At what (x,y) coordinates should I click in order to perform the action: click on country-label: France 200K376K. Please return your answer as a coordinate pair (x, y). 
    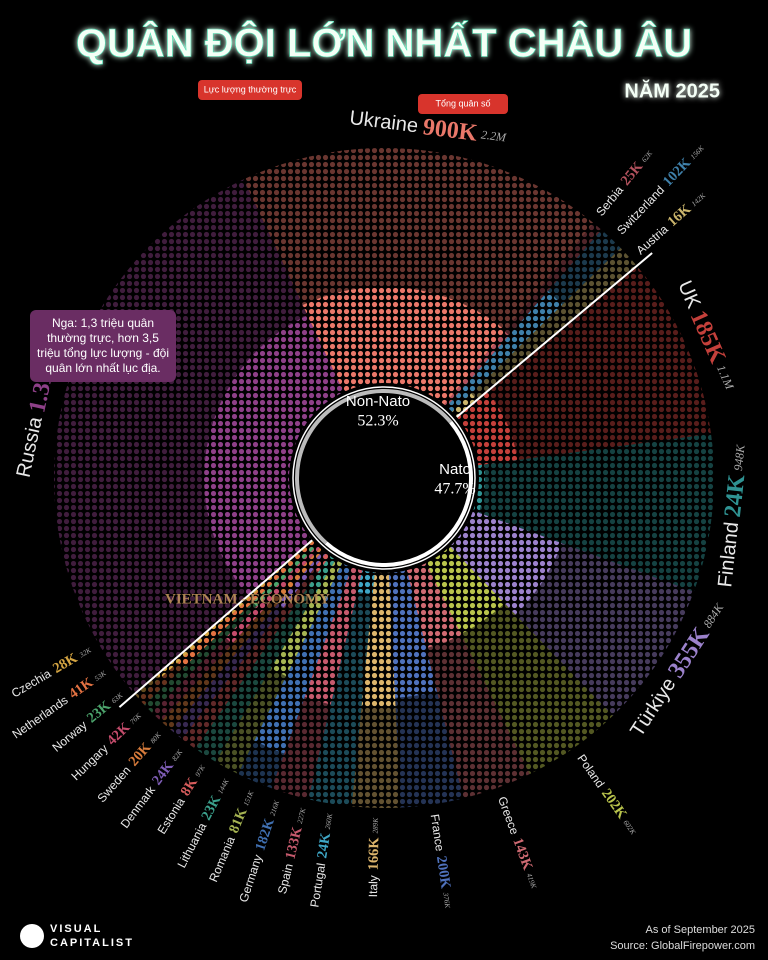
    Looking at the image, I should click on (441, 861).